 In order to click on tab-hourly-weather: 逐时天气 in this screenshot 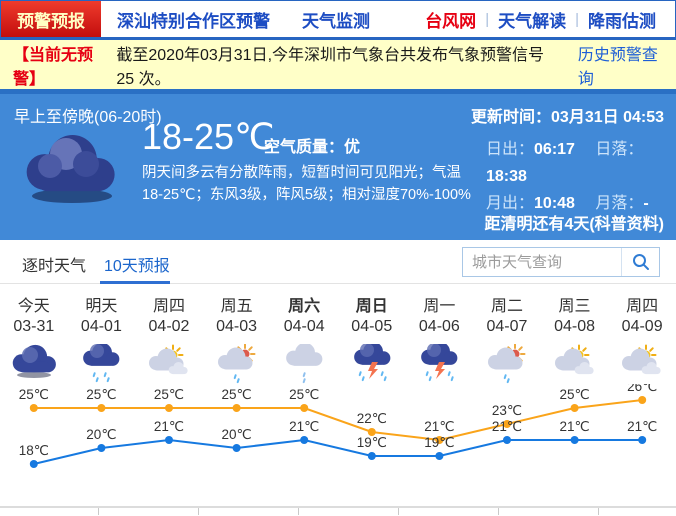, I will do `click(54, 266)`.